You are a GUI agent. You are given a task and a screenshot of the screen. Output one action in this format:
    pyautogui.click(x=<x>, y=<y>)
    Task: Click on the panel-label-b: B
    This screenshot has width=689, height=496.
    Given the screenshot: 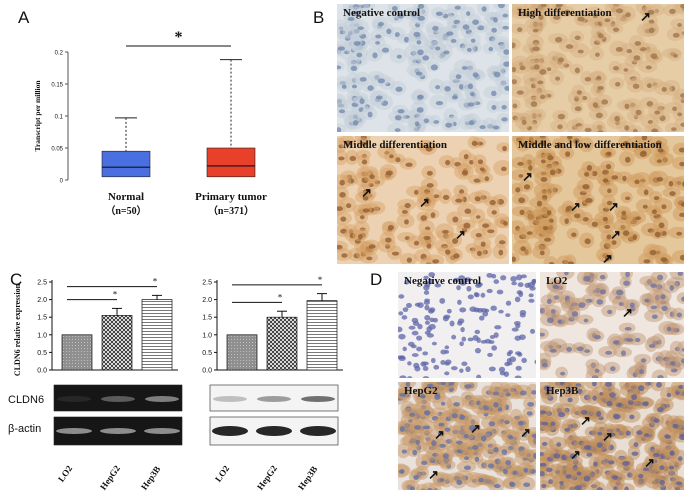 What is the action you would take?
    pyautogui.click(x=319, y=17)
    